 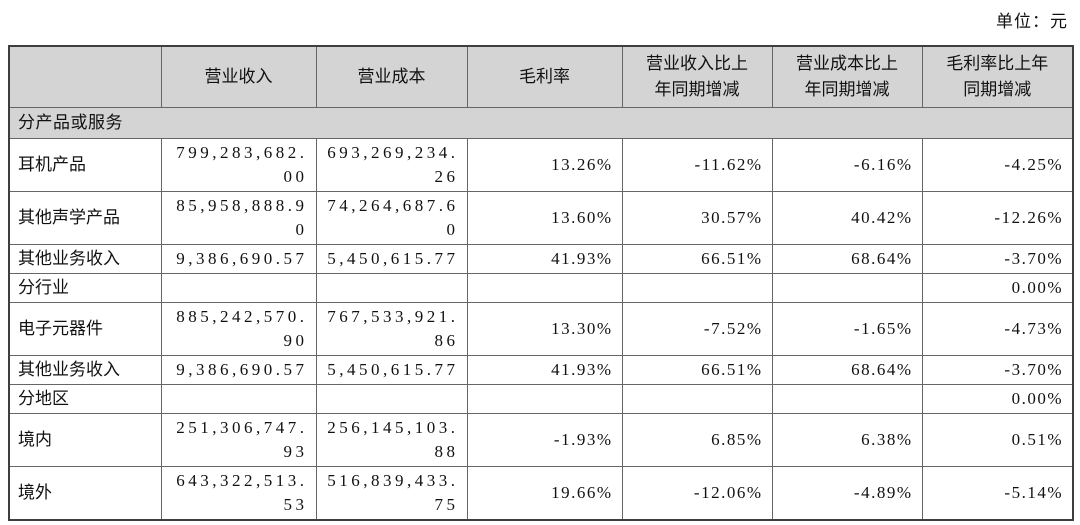 I want to click on margin-cell: -1.93%, so click(x=544, y=440).